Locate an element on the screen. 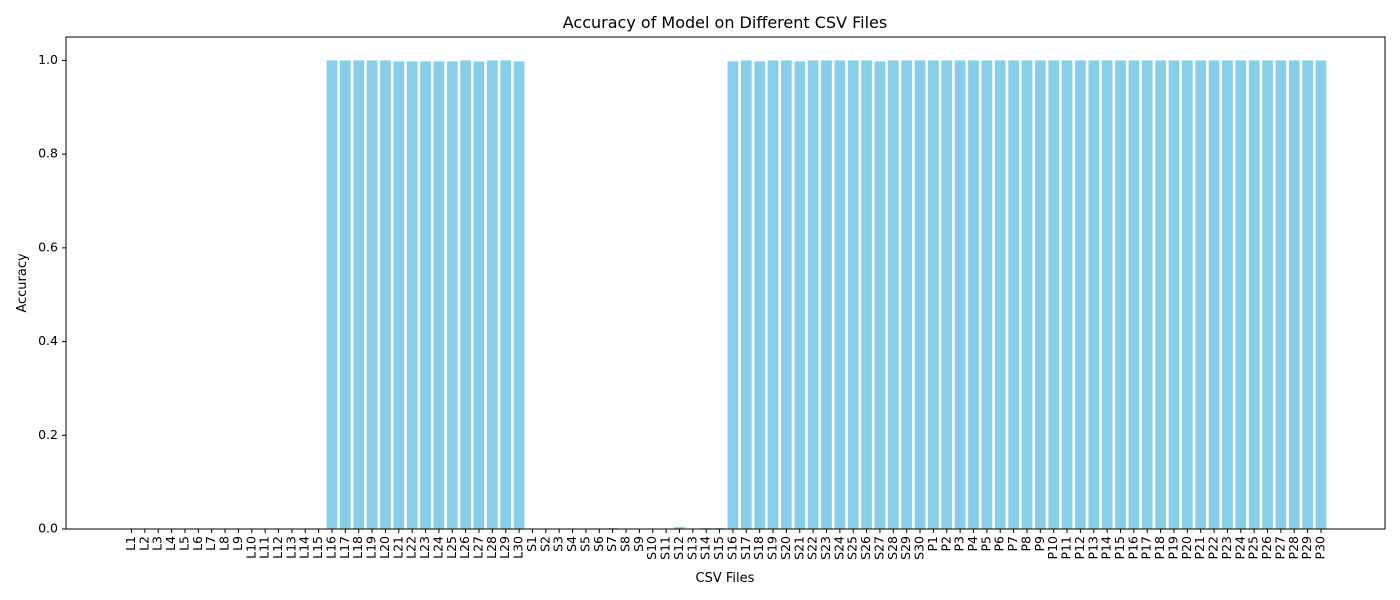  x-tick-label: L4 is located at coordinates (170, 543).